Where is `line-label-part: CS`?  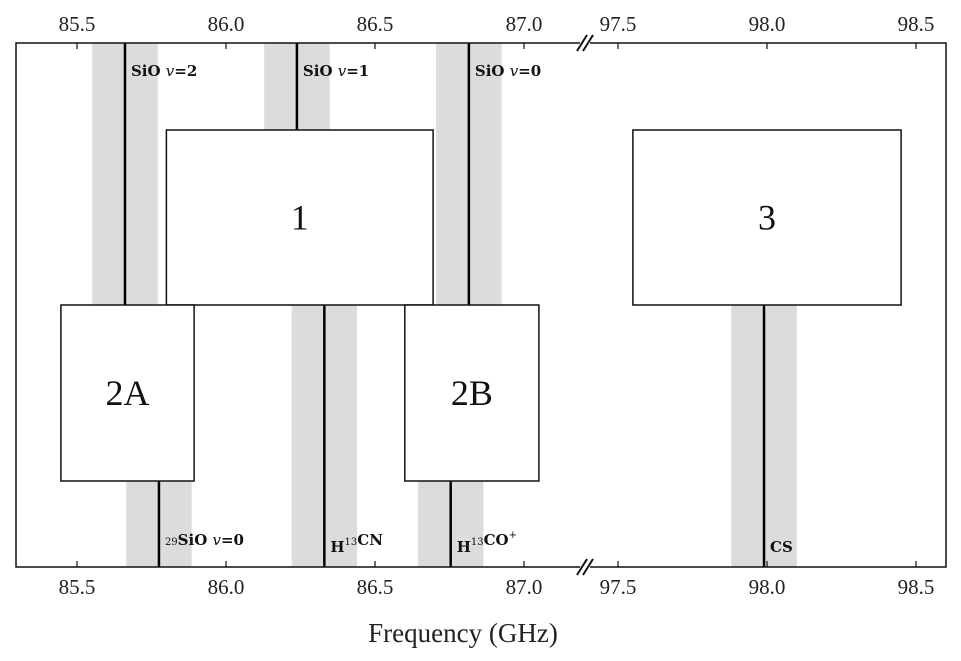 line-label-part: CS is located at coordinates (781, 547).